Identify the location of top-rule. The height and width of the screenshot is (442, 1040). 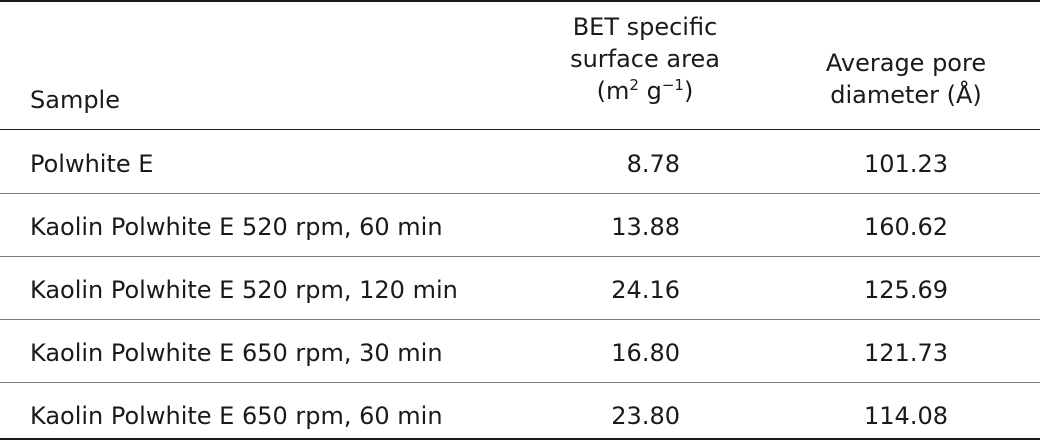
(520, 1).